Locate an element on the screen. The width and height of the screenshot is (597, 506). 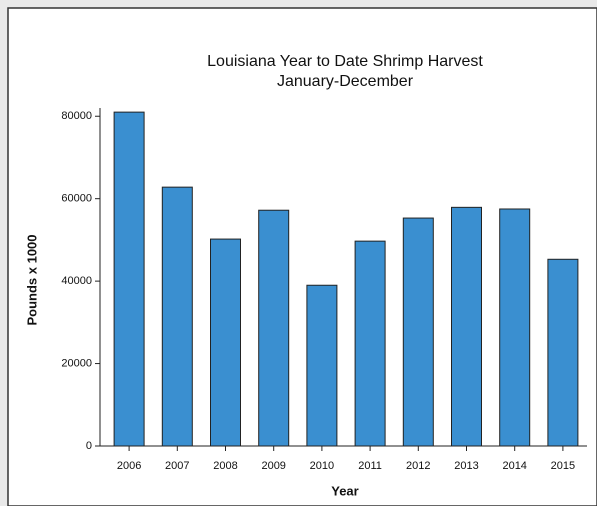
x-tick-label: 2006 is located at coordinates (129, 466).